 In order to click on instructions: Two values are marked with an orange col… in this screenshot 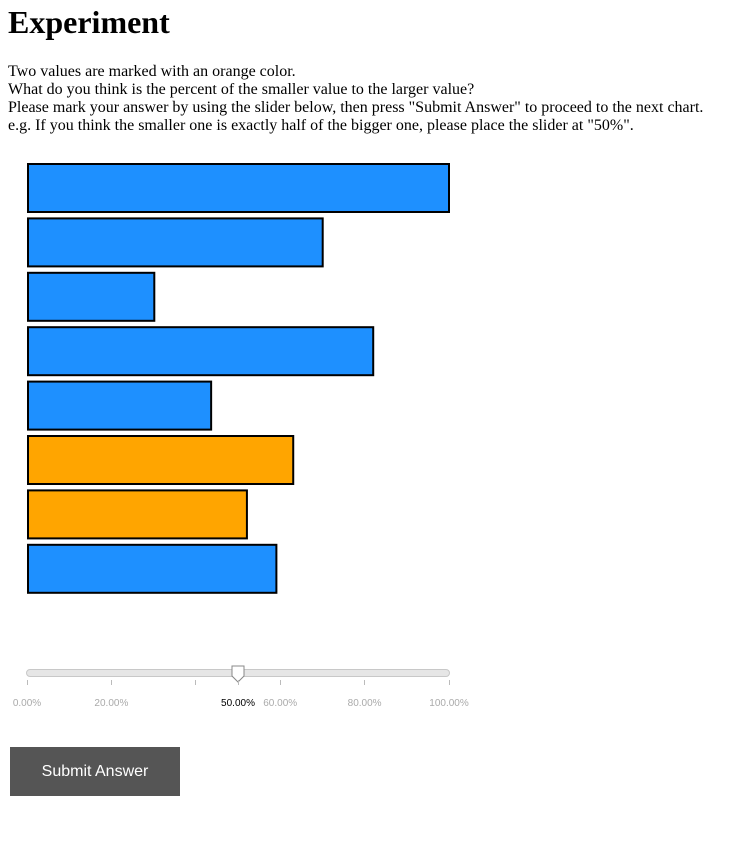, I will do `click(355, 99)`.